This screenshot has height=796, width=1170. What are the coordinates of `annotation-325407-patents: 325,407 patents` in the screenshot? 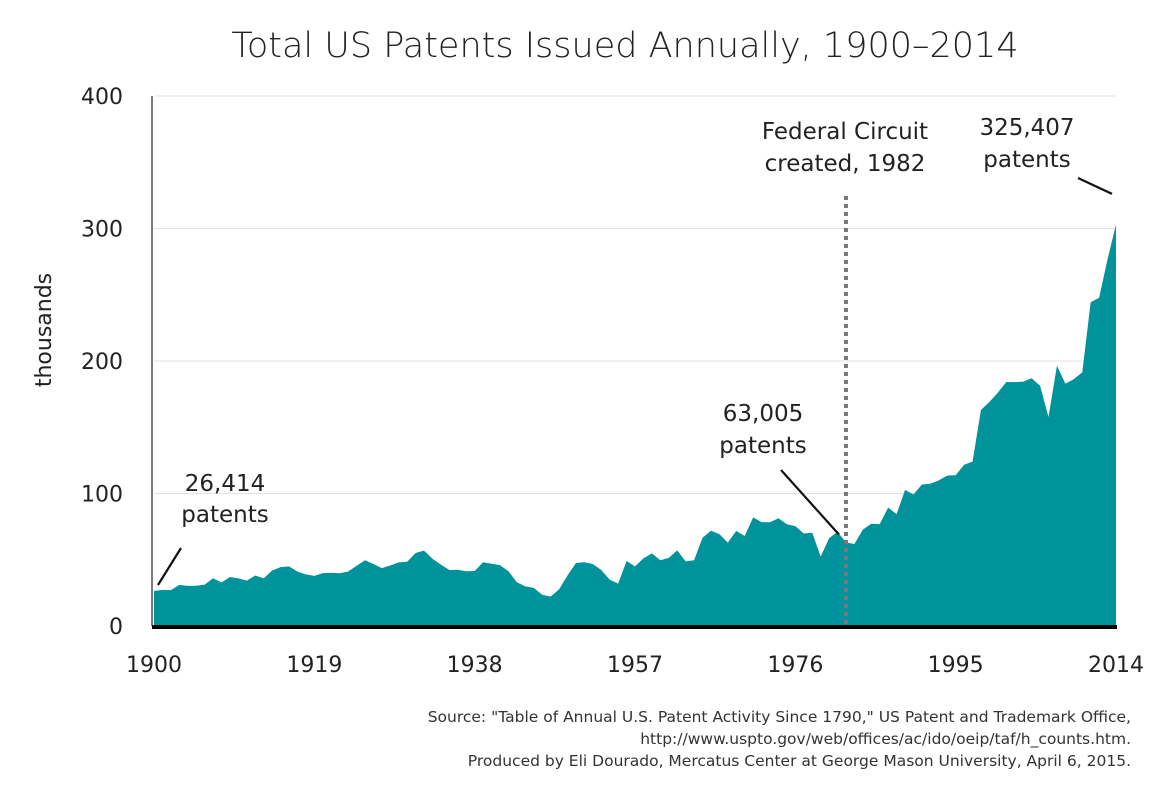 It's located at (1026, 144).